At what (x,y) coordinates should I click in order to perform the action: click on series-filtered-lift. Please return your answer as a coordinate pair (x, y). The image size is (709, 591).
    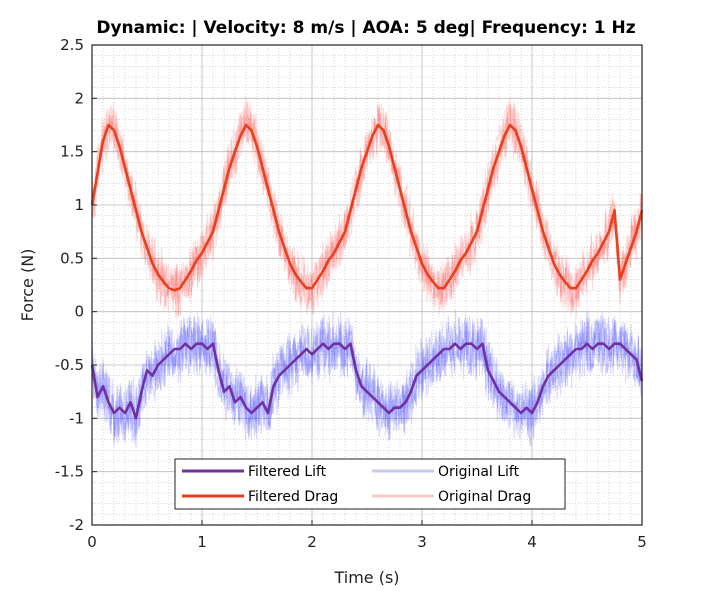
    Looking at the image, I should click on (367, 381).